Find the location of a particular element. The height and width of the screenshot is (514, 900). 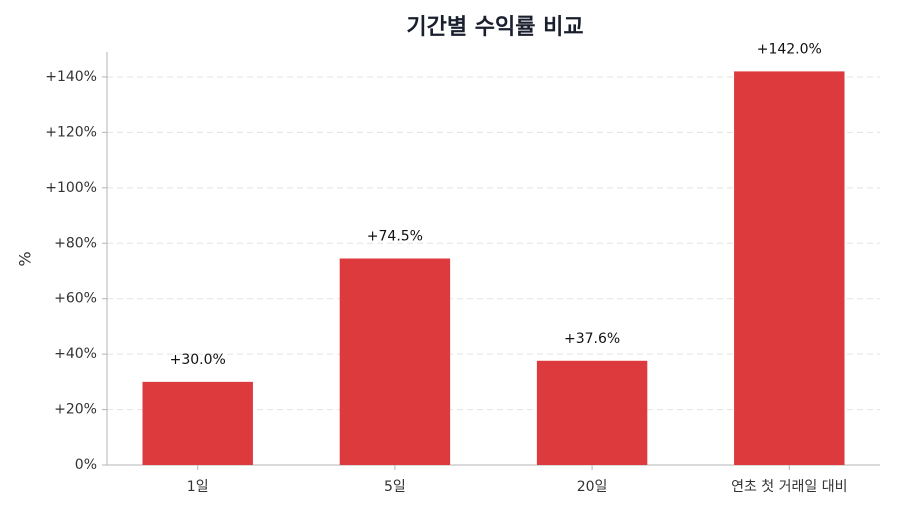

y-tick-label: +40% is located at coordinates (75, 354).